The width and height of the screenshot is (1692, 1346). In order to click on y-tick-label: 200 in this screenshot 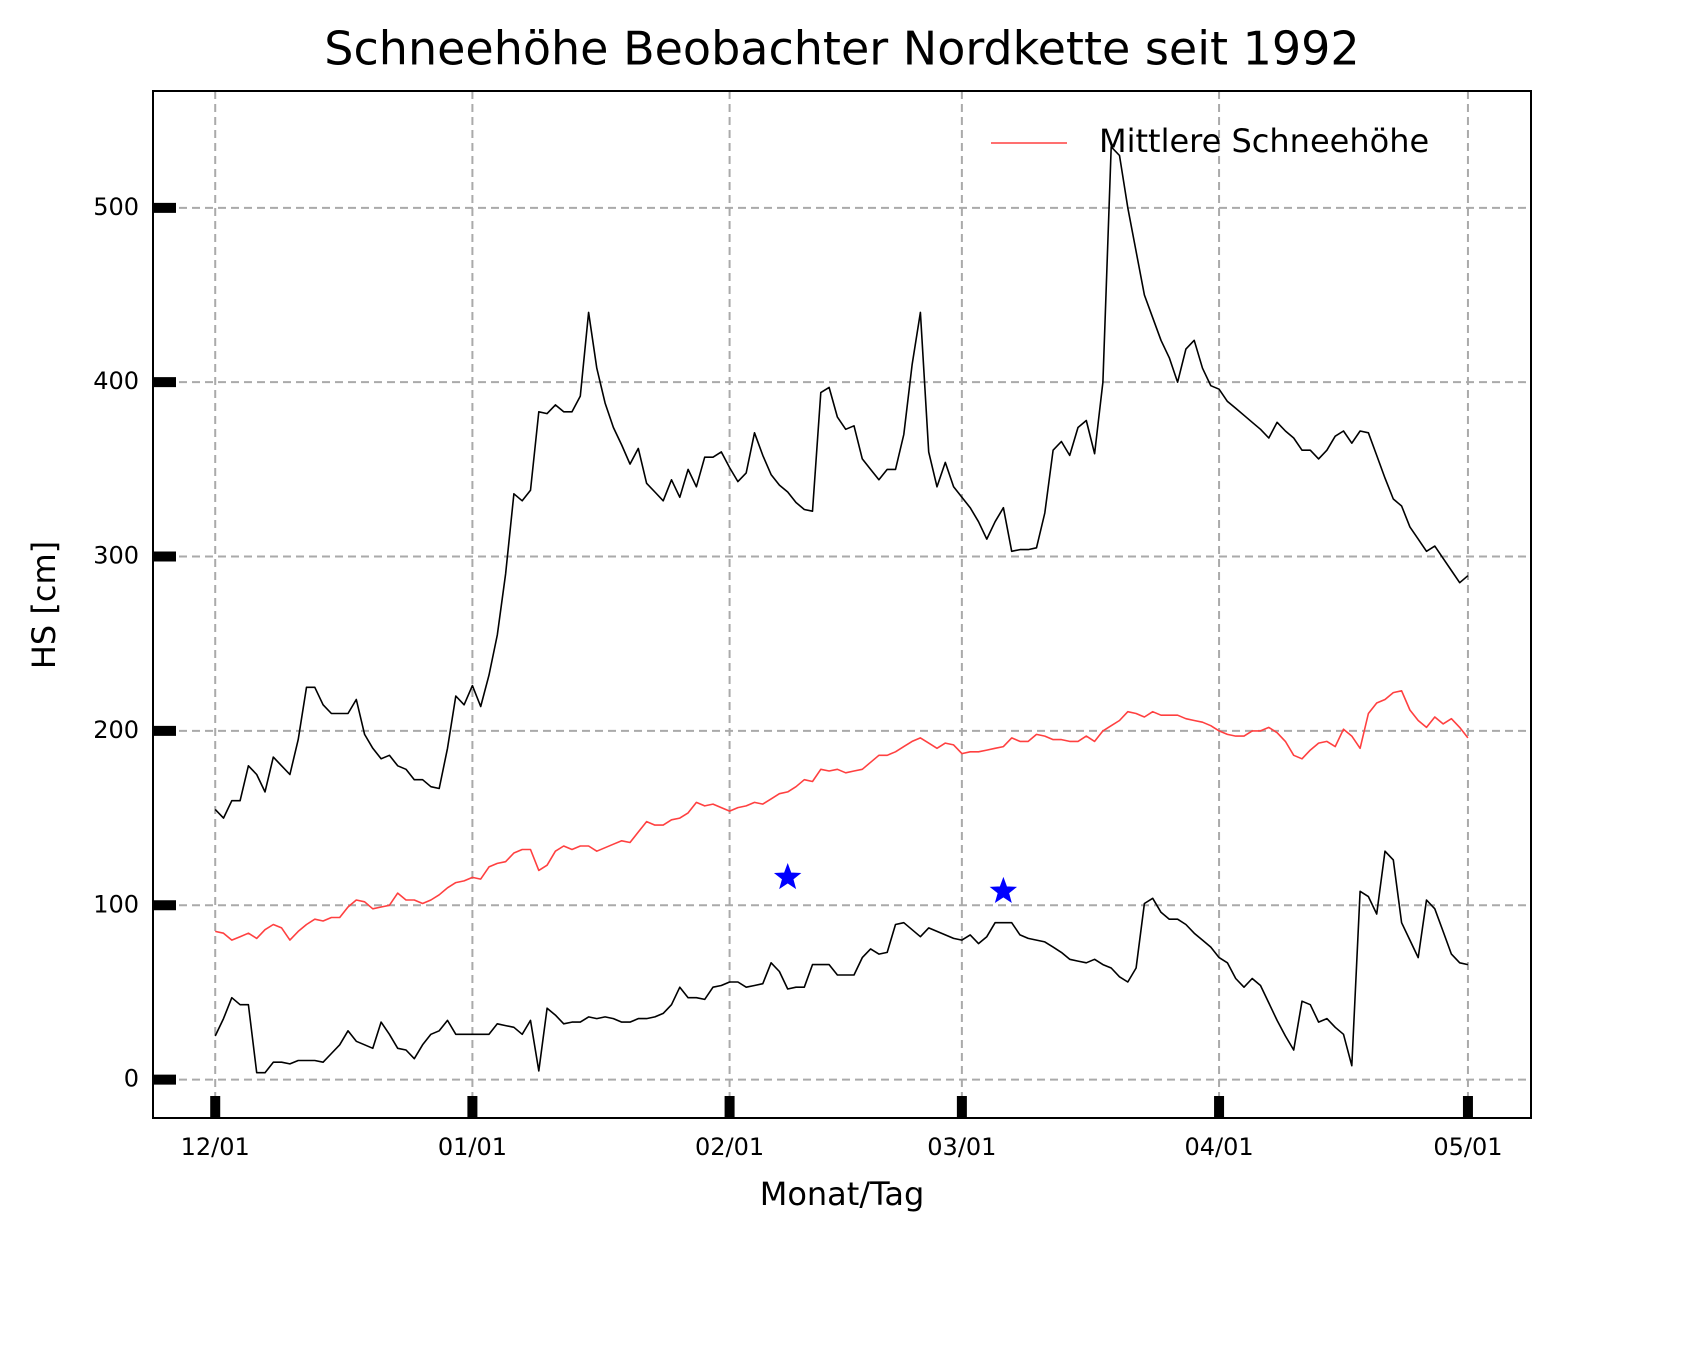, I will do `click(116, 730)`.